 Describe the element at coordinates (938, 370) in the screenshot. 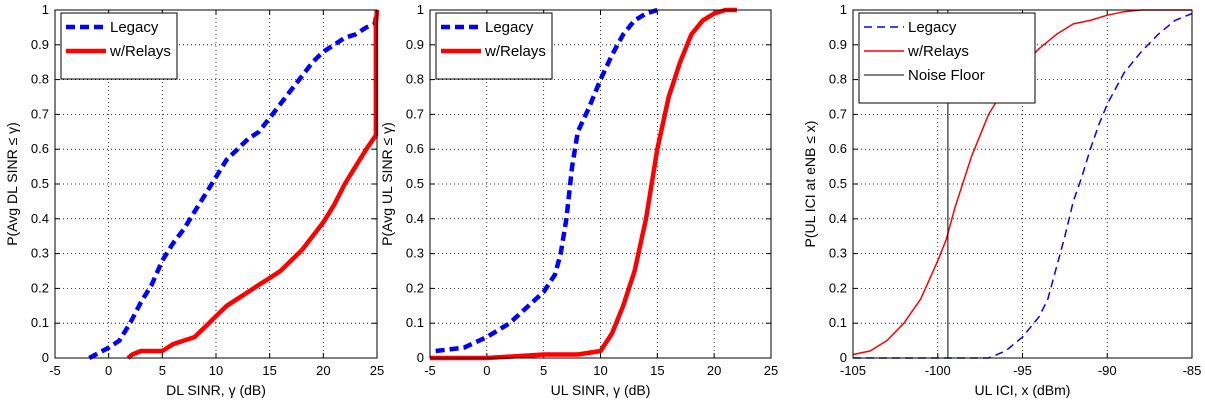

I see `x-tick-label: -100` at that location.